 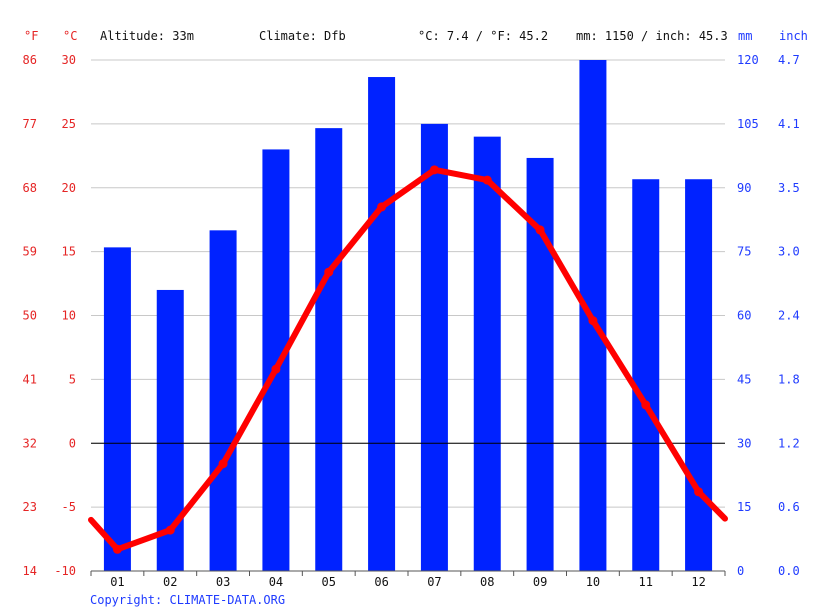 I want to click on mm-tick-label: 105, so click(x=748, y=124).